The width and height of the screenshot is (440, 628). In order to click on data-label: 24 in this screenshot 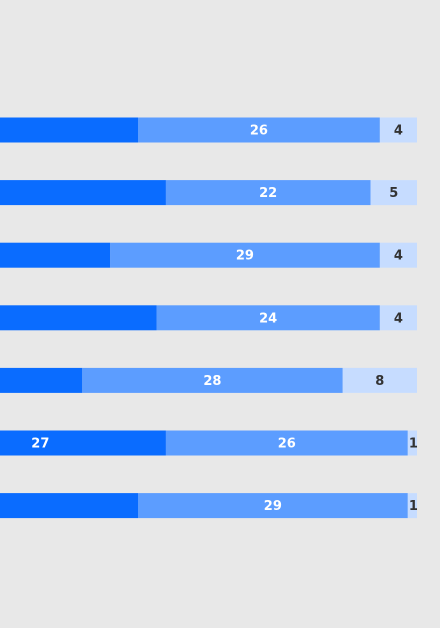, I will do `click(268, 318)`.